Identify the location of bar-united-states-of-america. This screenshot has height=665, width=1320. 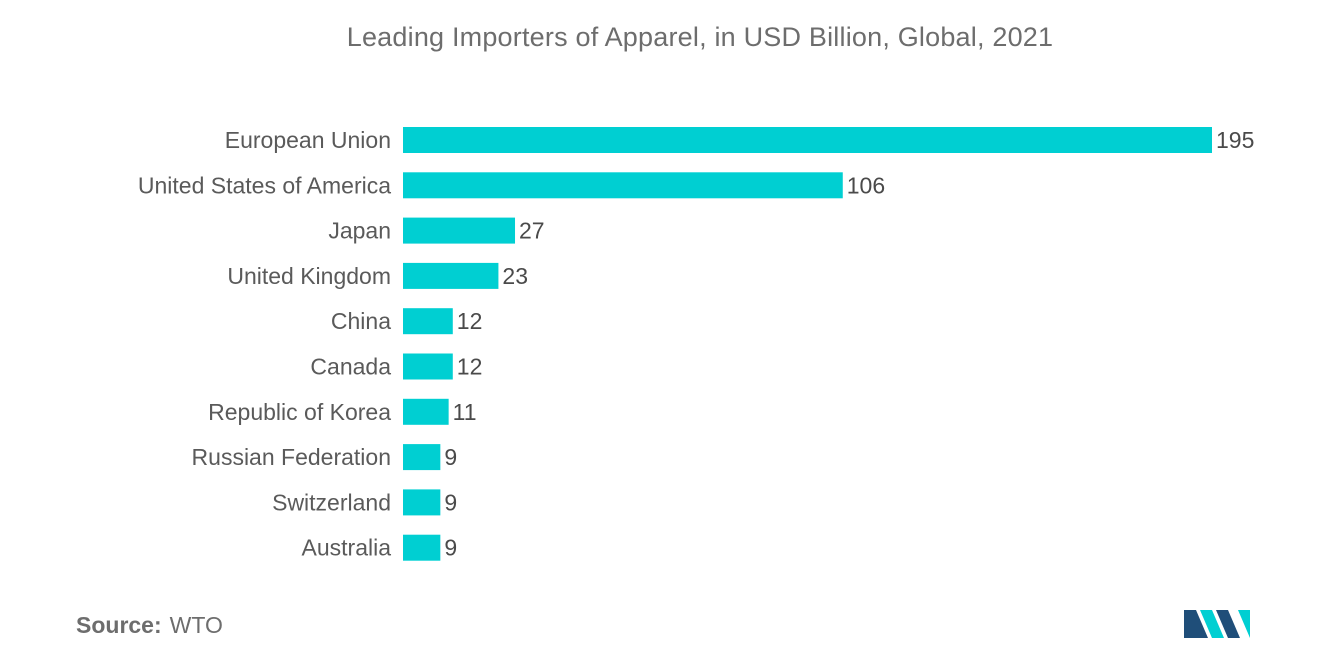
(623, 185).